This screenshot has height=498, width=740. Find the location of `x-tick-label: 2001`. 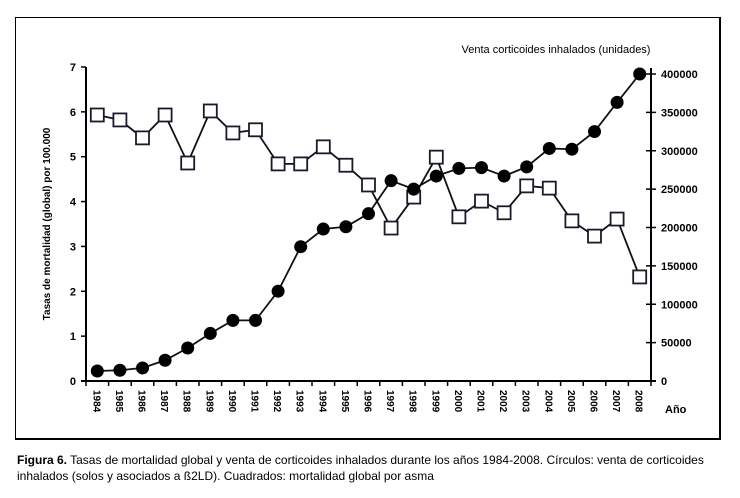

x-tick-label: 2001 is located at coordinates (480, 401).